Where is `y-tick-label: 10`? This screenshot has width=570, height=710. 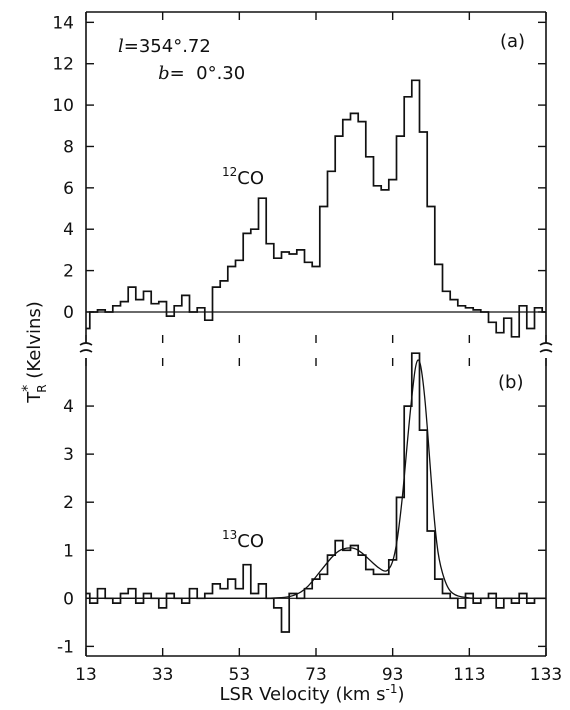
y-tick-label: 10 is located at coordinates (63, 106).